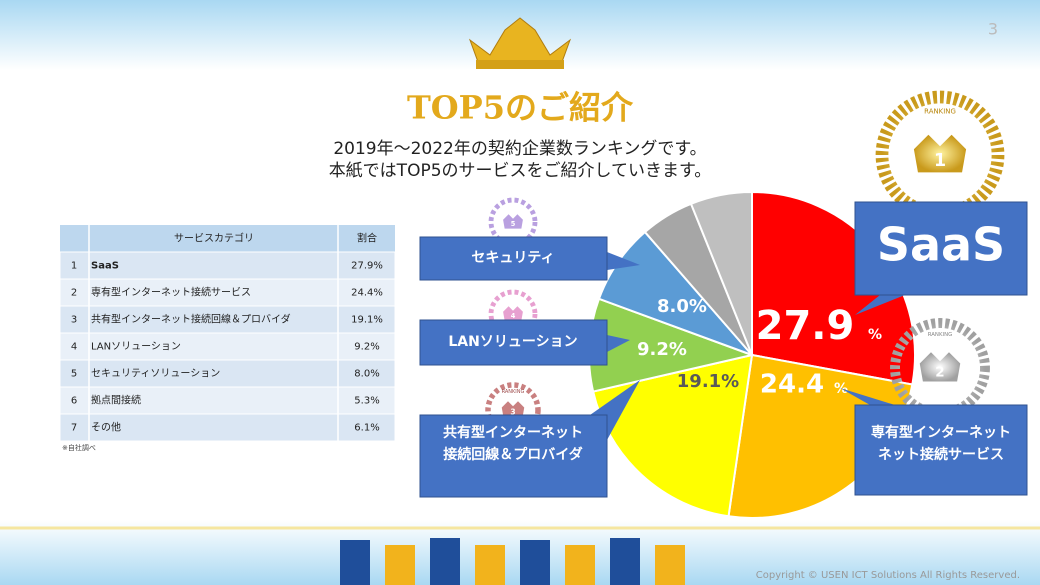 This screenshot has width=1040, height=585. I want to click on badge-rank: 3, so click(512, 412).